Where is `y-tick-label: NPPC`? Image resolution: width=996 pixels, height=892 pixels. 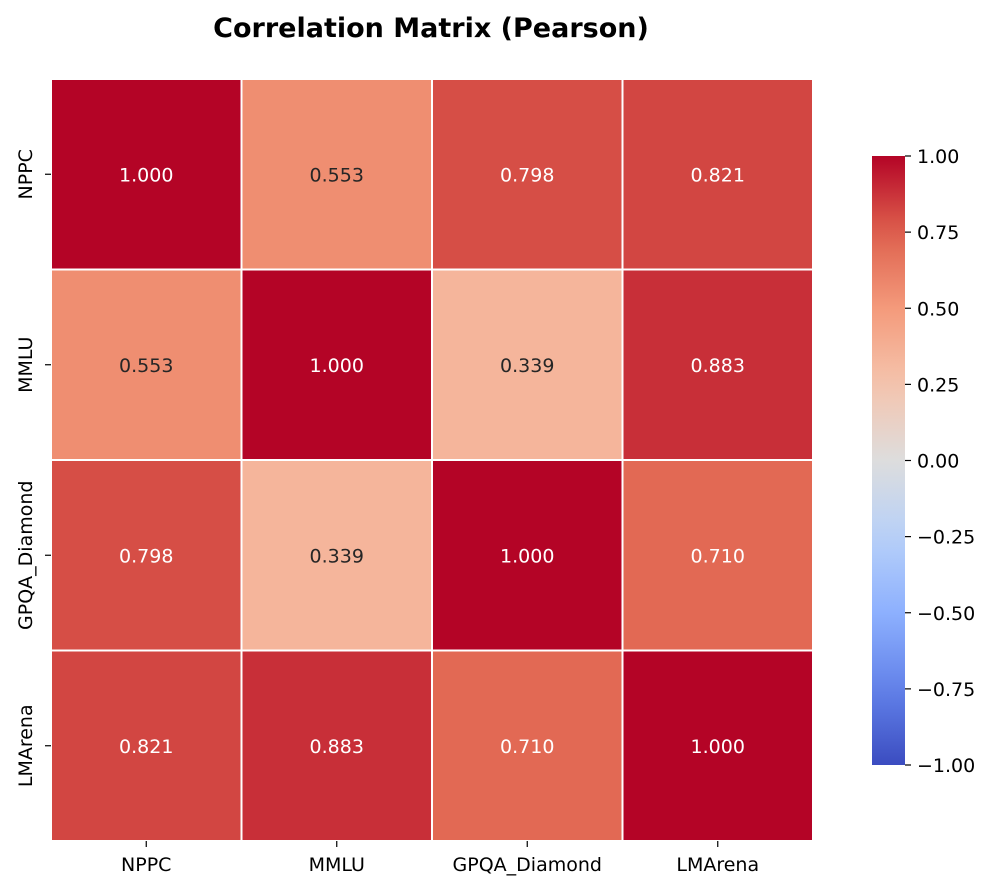 y-tick-label: NPPC is located at coordinates (26, 174).